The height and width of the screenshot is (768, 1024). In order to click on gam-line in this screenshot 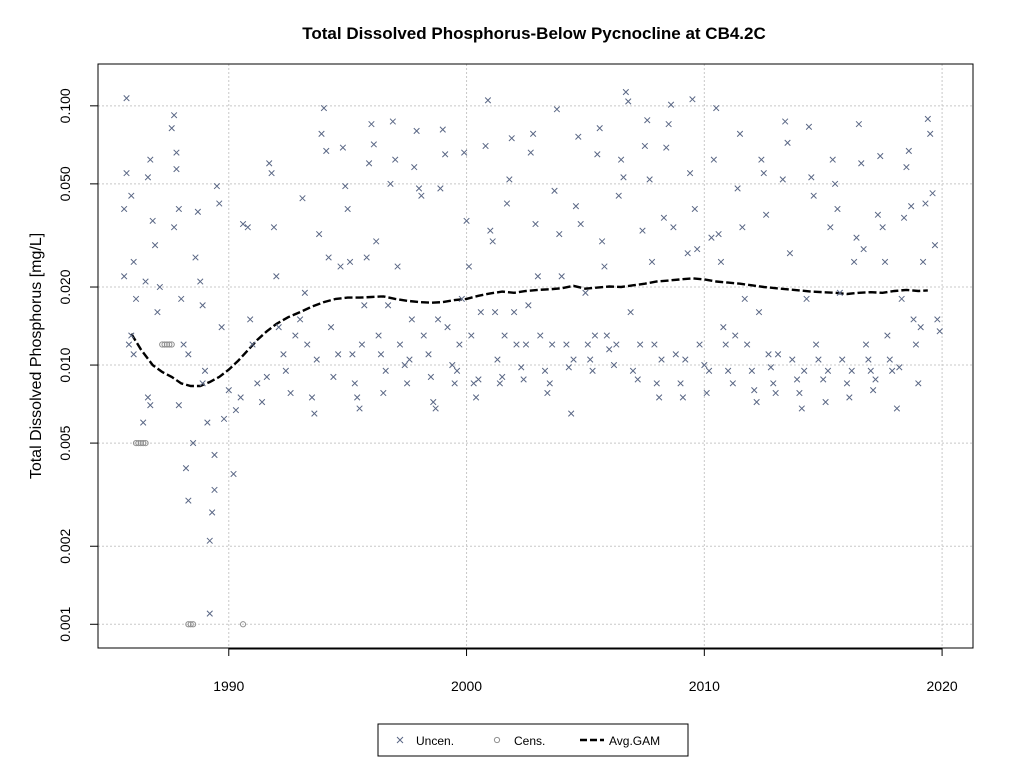, I will do `click(529, 332)`.